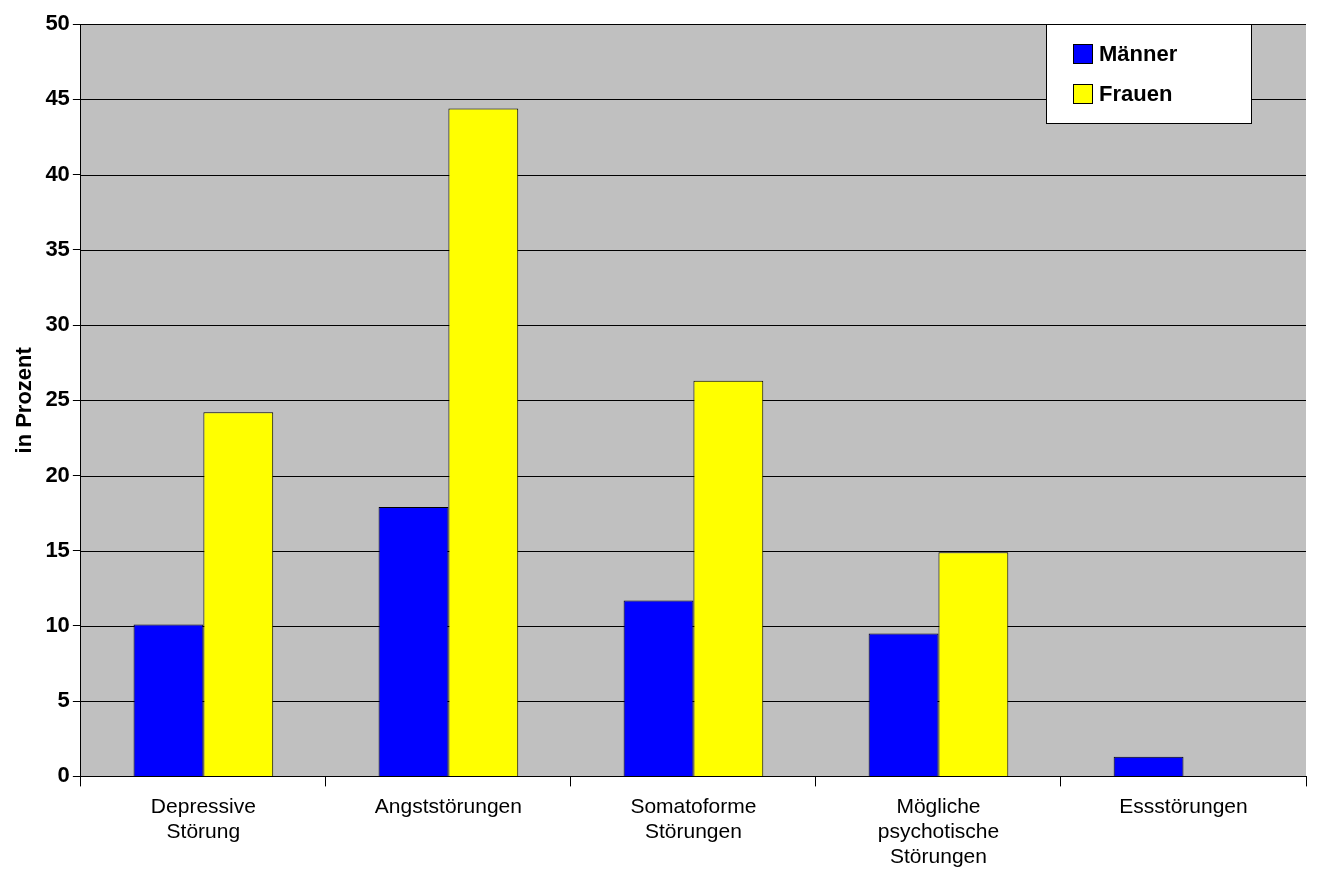  What do you see at coordinates (203, 817) in the screenshot?
I see `x-tick-label: Depressive Störung` at bounding box center [203, 817].